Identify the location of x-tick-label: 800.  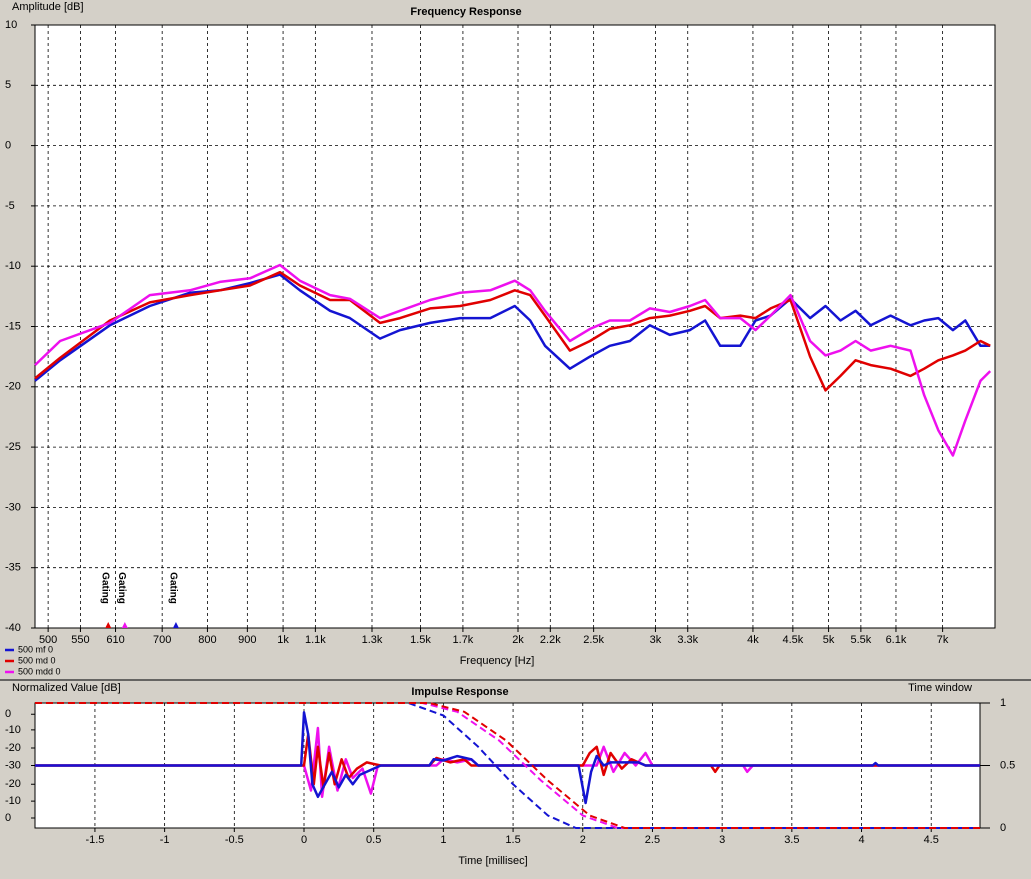
(207, 640).